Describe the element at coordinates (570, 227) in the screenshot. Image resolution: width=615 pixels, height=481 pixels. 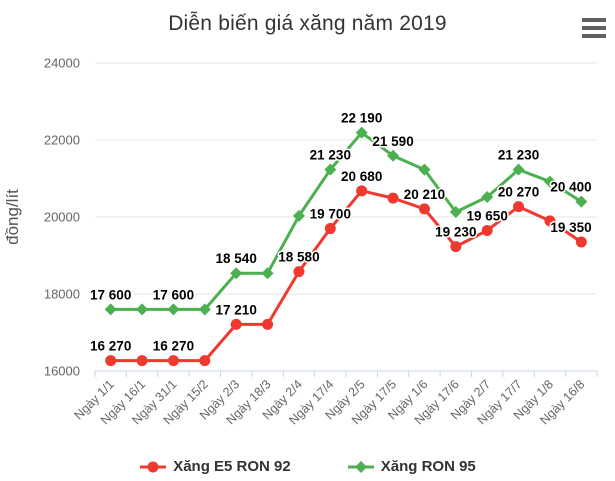
I see `data-label: 19 350` at that location.